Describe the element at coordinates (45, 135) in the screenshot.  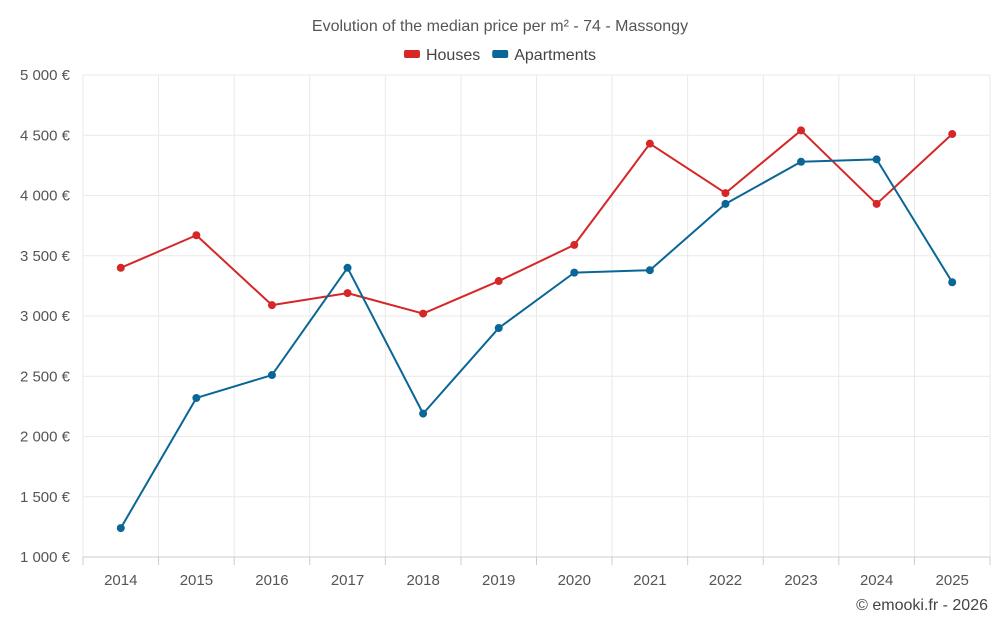
I see `y-tick-label: 4 500 €` at that location.